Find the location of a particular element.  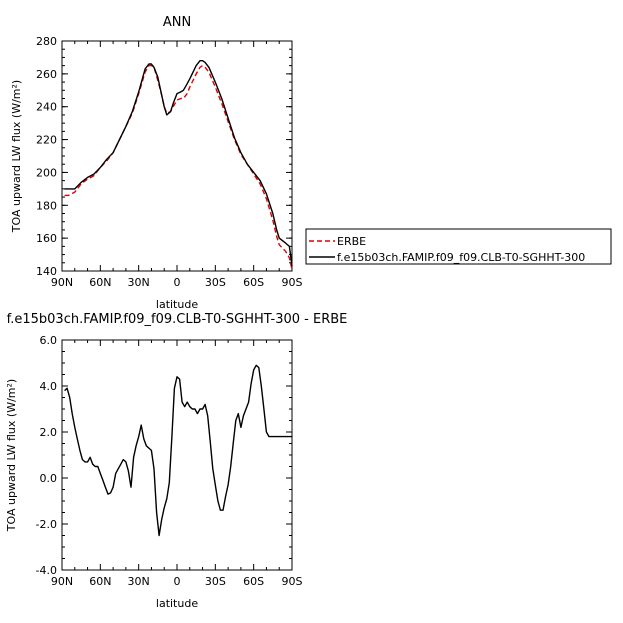

chart-1-title: ANN is located at coordinates (177, 22).